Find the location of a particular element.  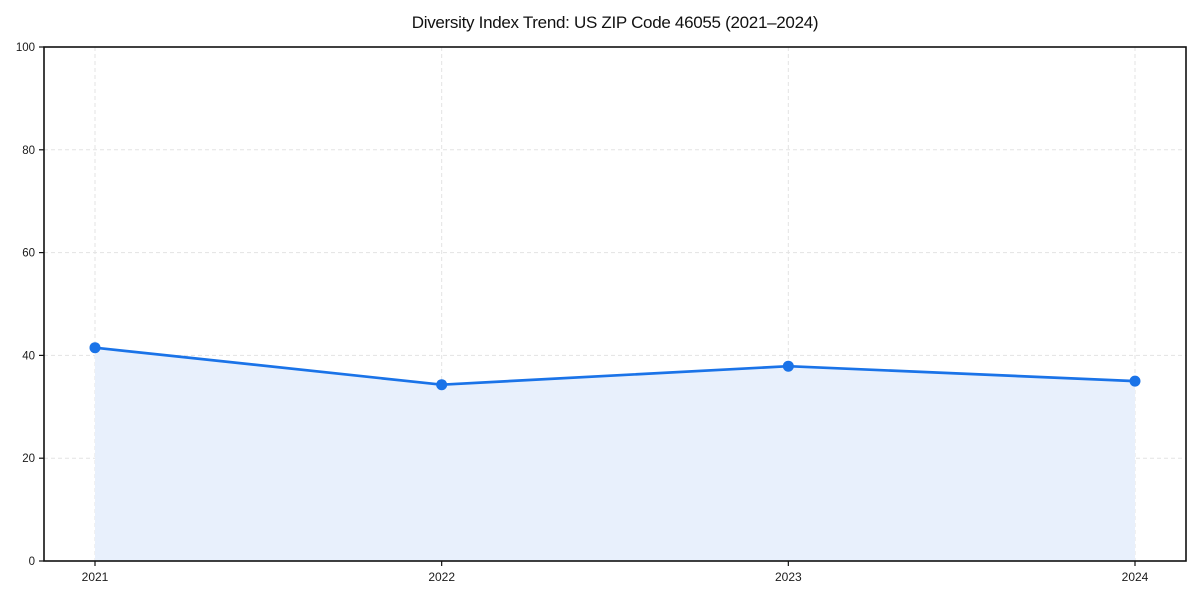

y-tick-label: 40 is located at coordinates (28, 356).